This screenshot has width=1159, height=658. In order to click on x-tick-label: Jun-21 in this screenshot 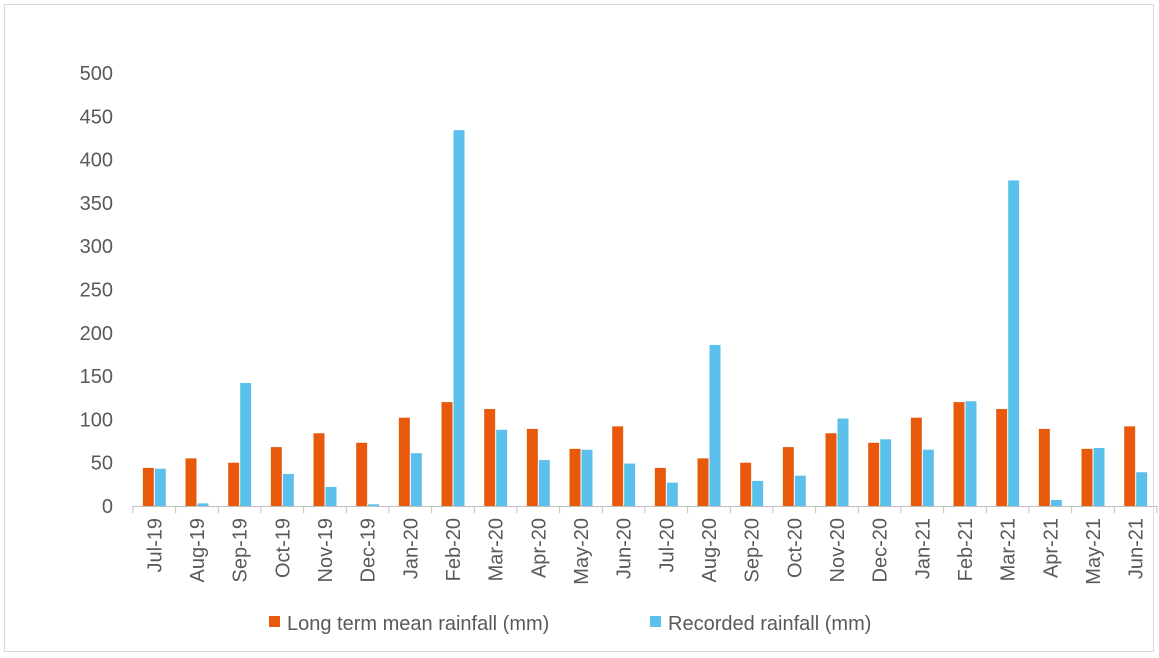, I will do `click(1137, 548)`.